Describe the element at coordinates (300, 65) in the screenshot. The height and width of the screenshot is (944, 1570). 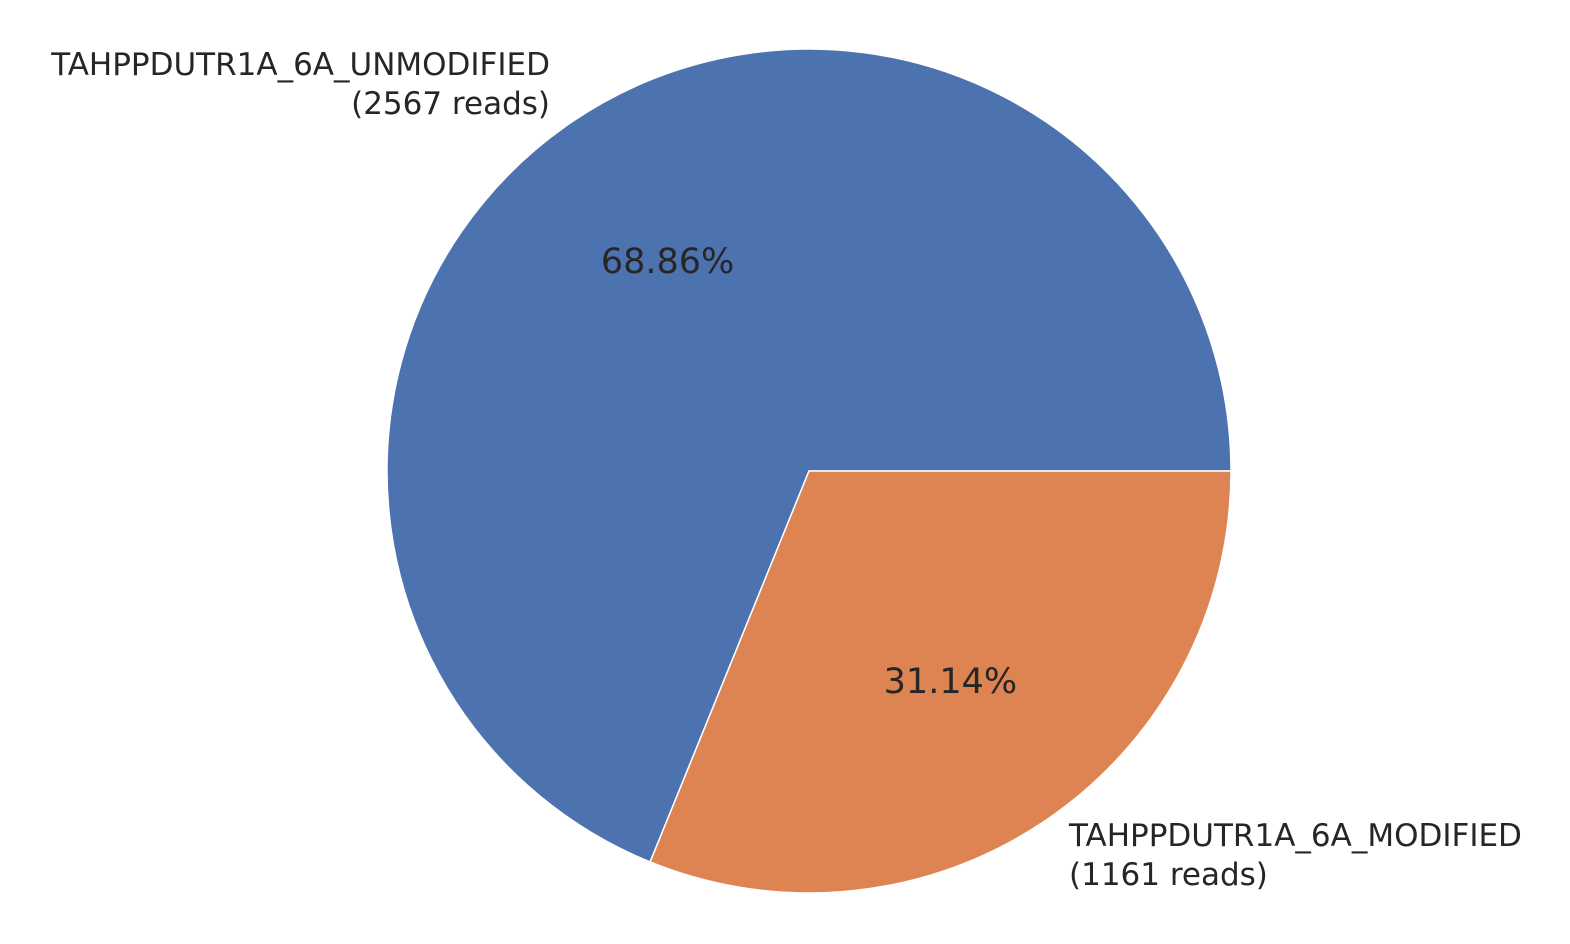
I see `slice-name-unmodified: TAHPPDUTR1A_6A_UNMODIFIED` at that location.